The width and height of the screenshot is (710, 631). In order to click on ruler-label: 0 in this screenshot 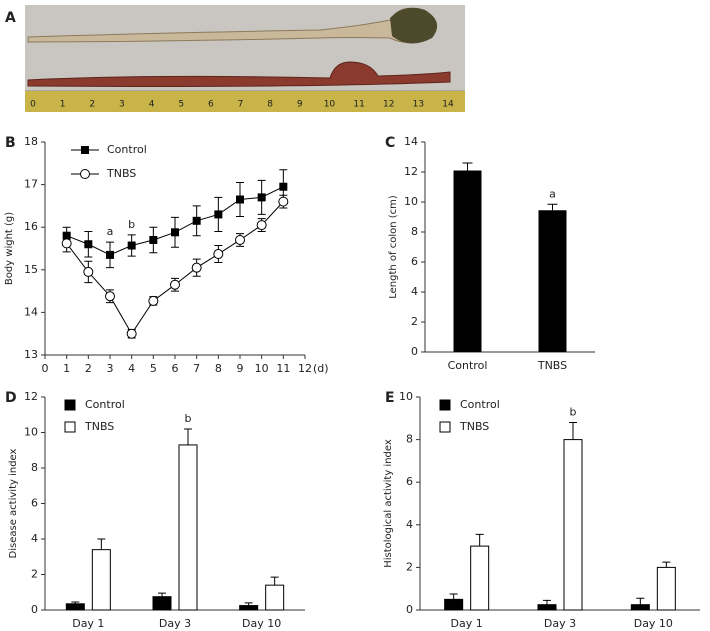, I will do `click(33, 105)`.